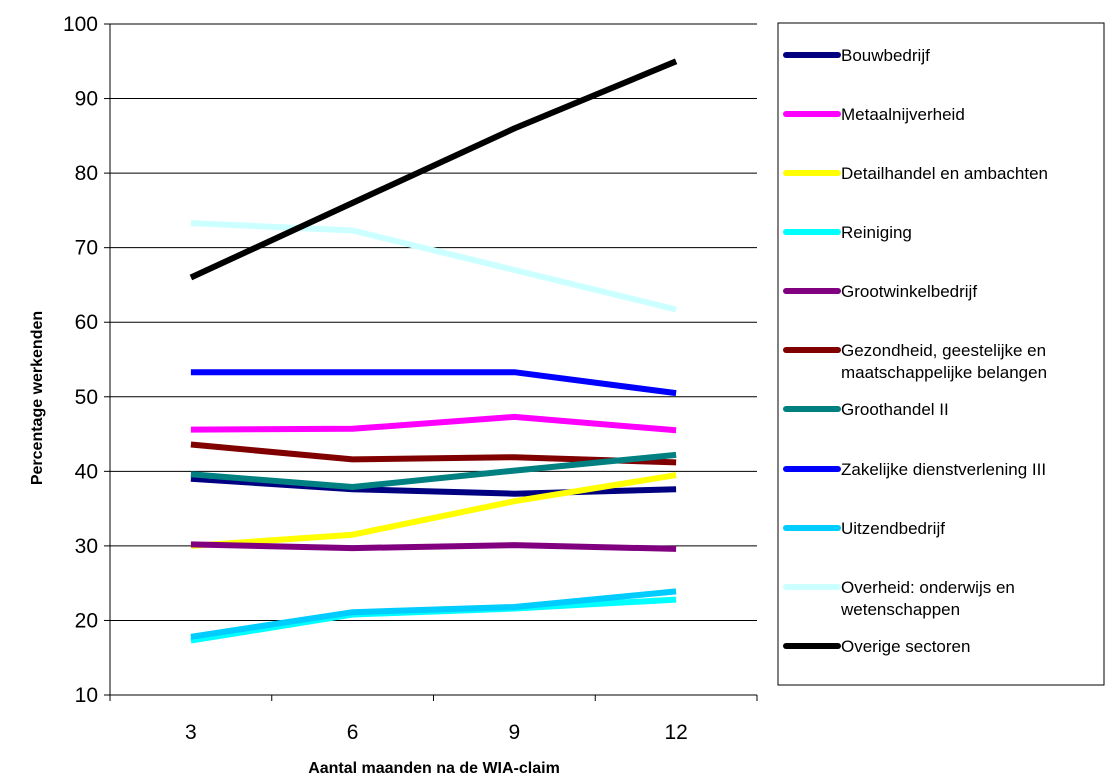  What do you see at coordinates (876, 232) in the screenshot?
I see `legend-label: Reiniging` at bounding box center [876, 232].